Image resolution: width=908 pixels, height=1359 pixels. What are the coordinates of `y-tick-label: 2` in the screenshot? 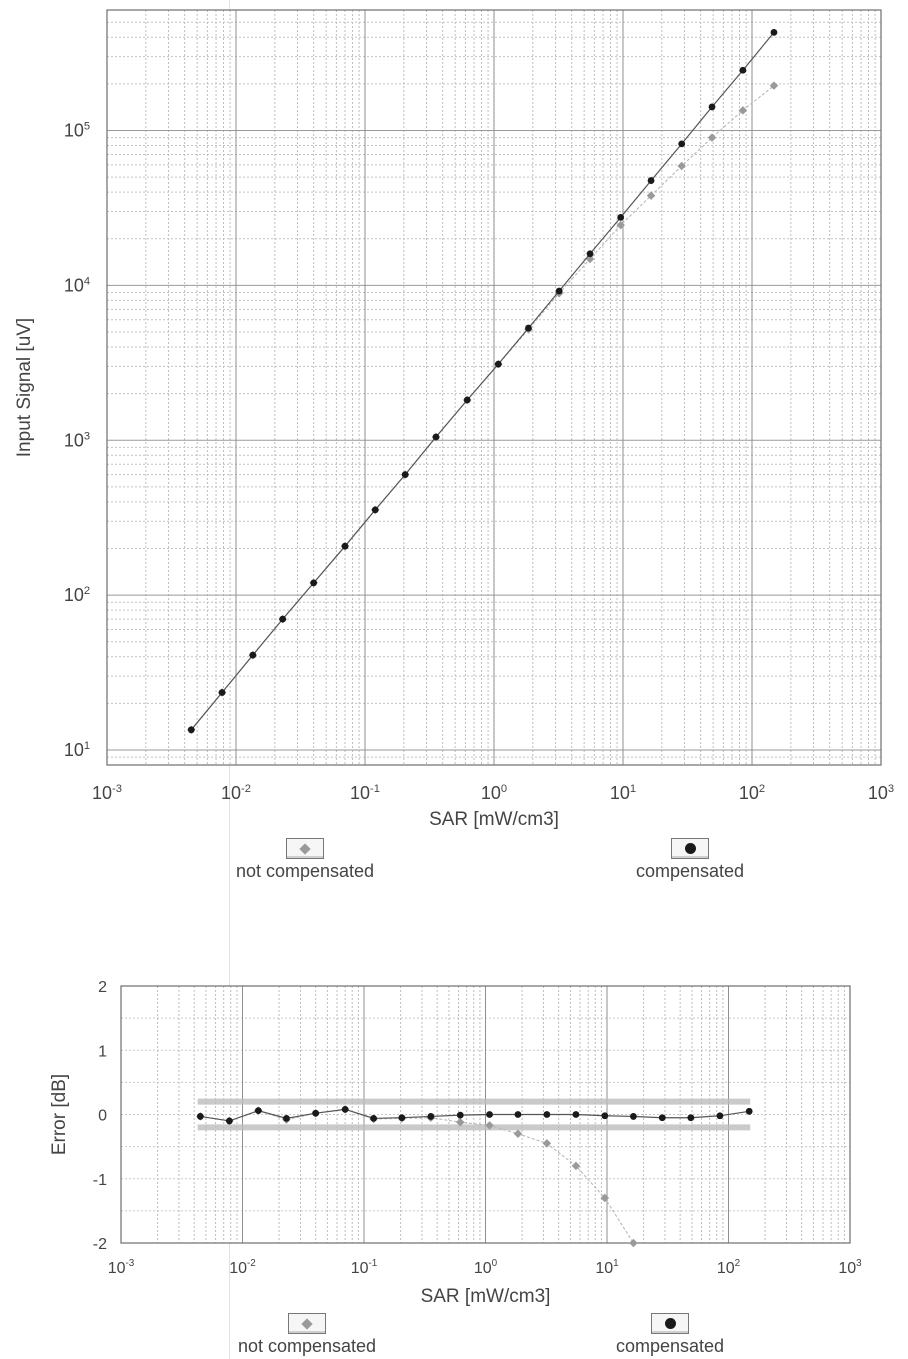 It's located at (102, 987).